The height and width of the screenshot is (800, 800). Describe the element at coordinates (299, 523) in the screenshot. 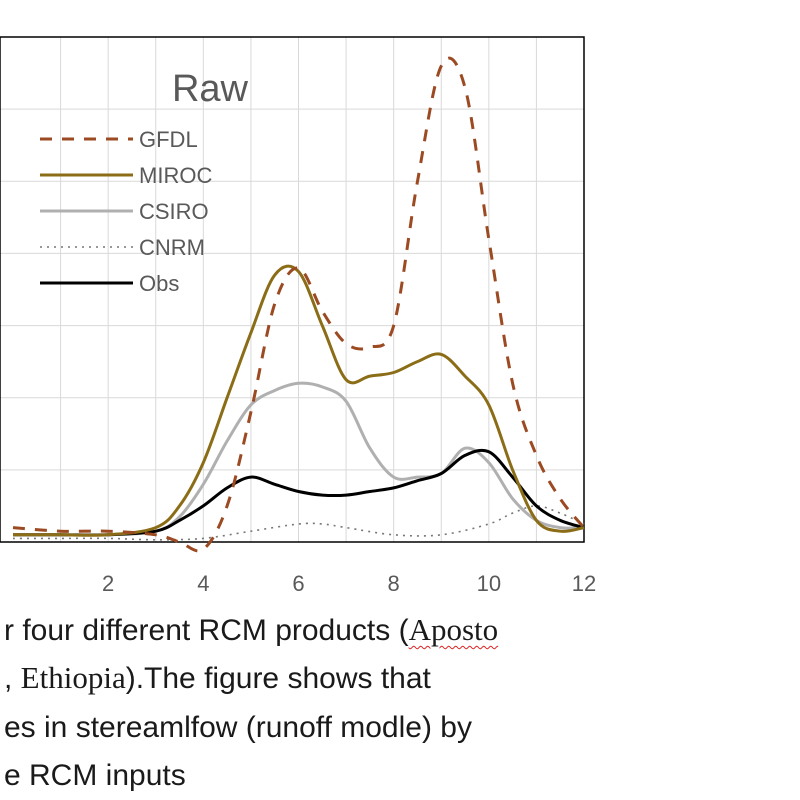

I see `series-line-cnrm` at that location.